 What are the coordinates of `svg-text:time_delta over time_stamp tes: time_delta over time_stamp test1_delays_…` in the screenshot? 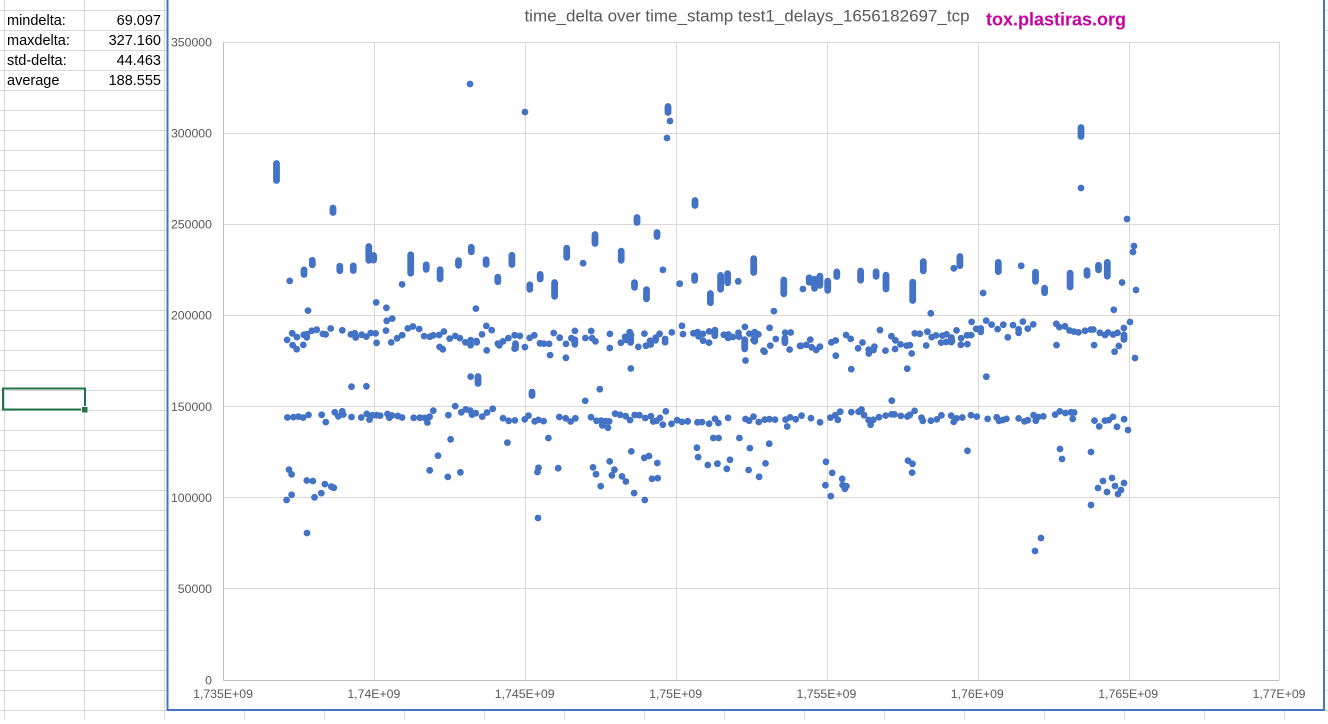 It's located at (746, 16).